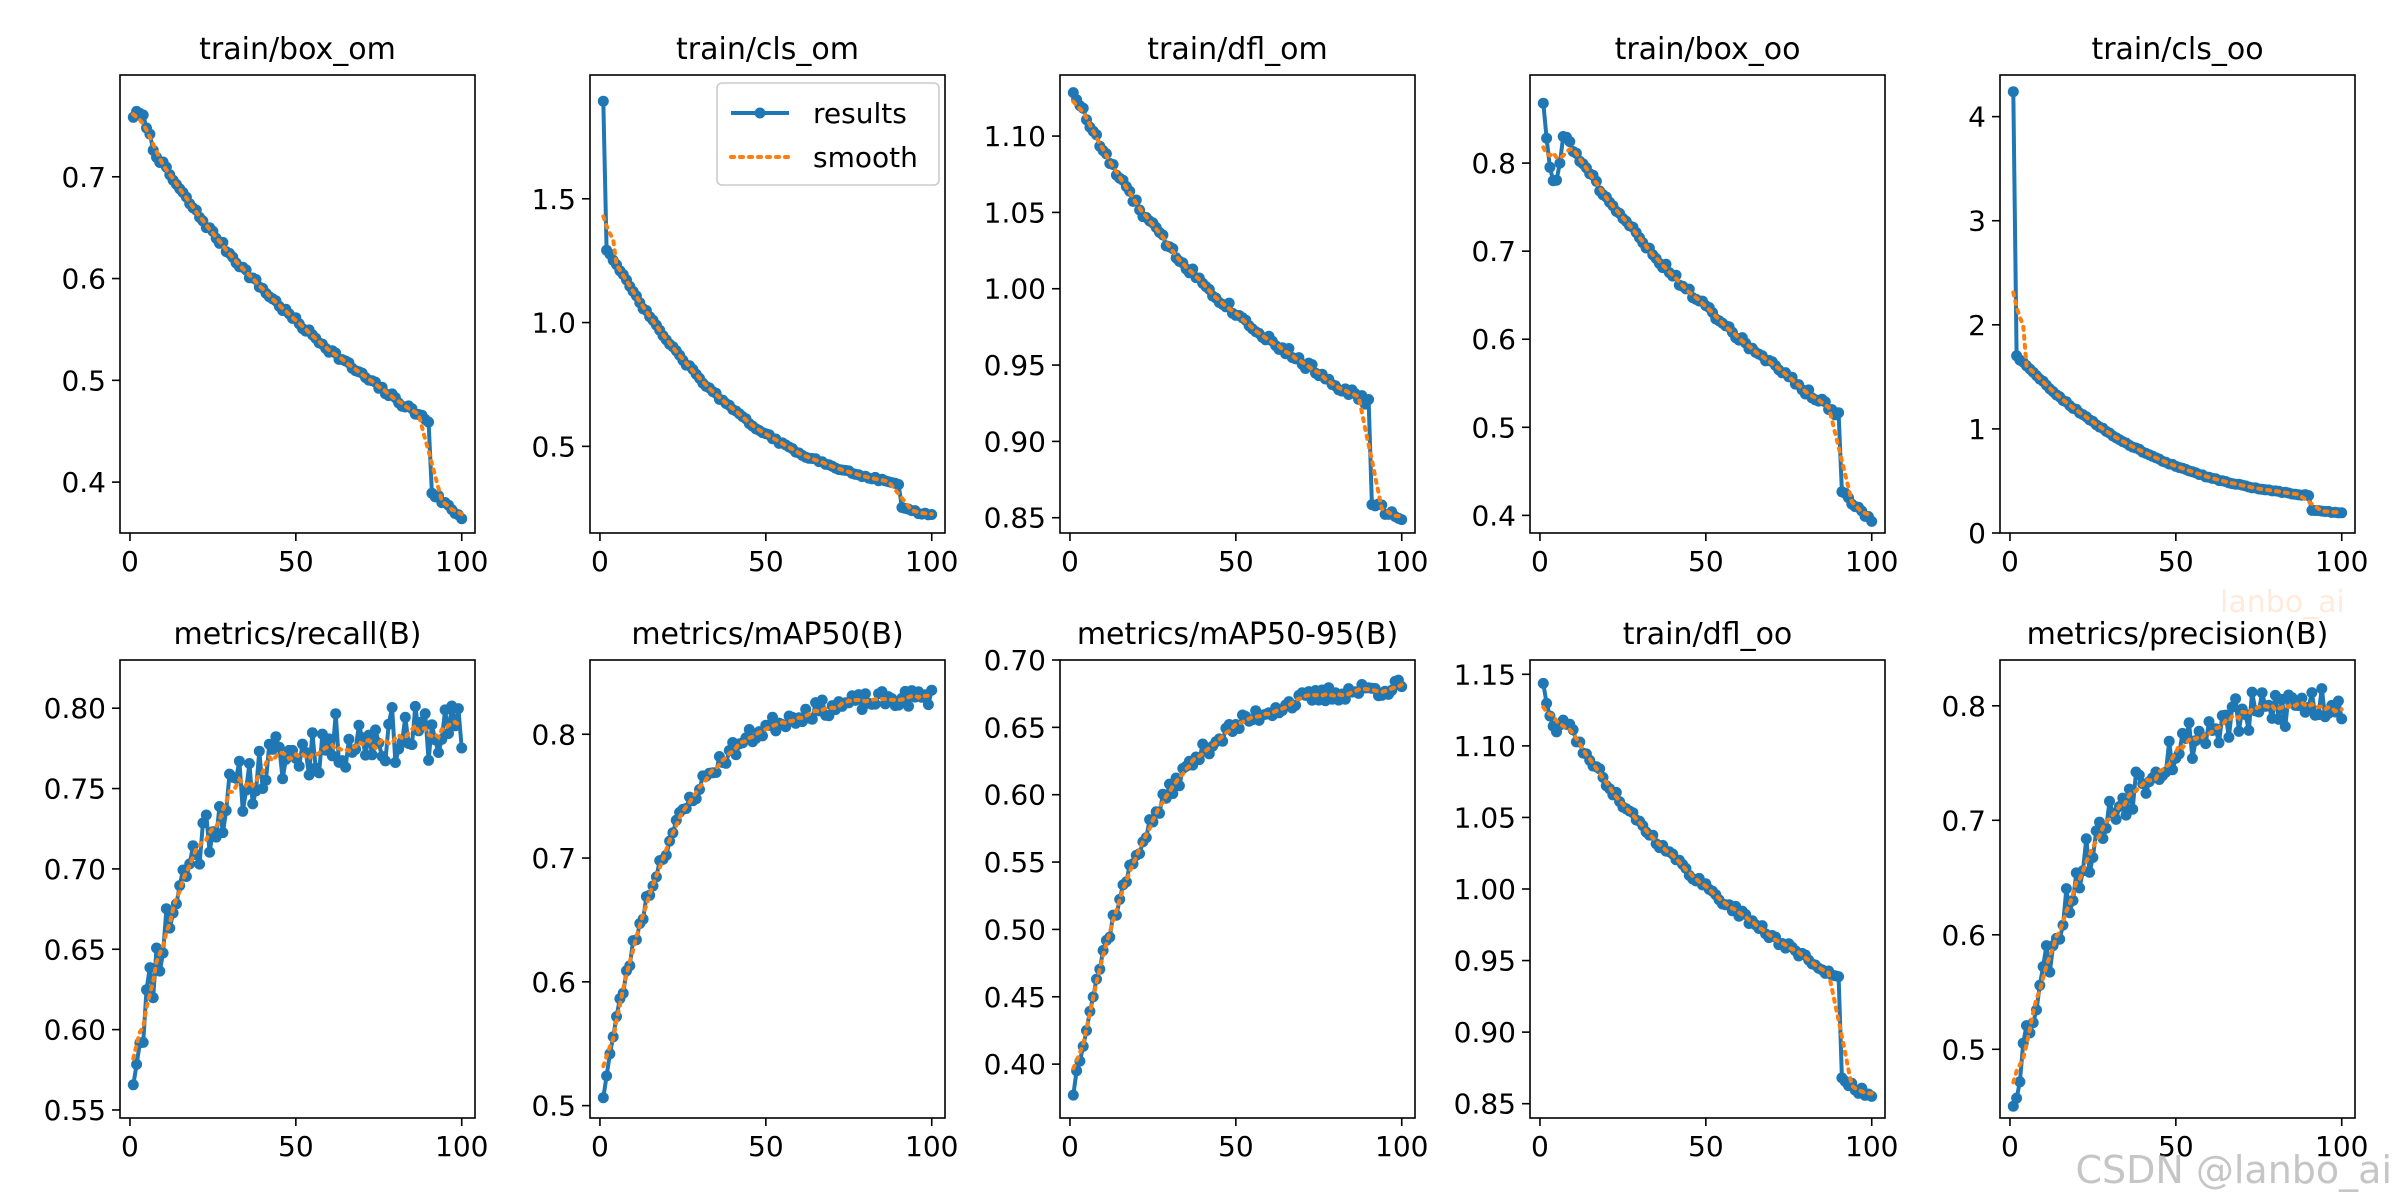 The width and height of the screenshot is (2400, 1200). What do you see at coordinates (1485, 674) in the screenshot?
I see `y-tick-label: 1.15` at bounding box center [1485, 674].